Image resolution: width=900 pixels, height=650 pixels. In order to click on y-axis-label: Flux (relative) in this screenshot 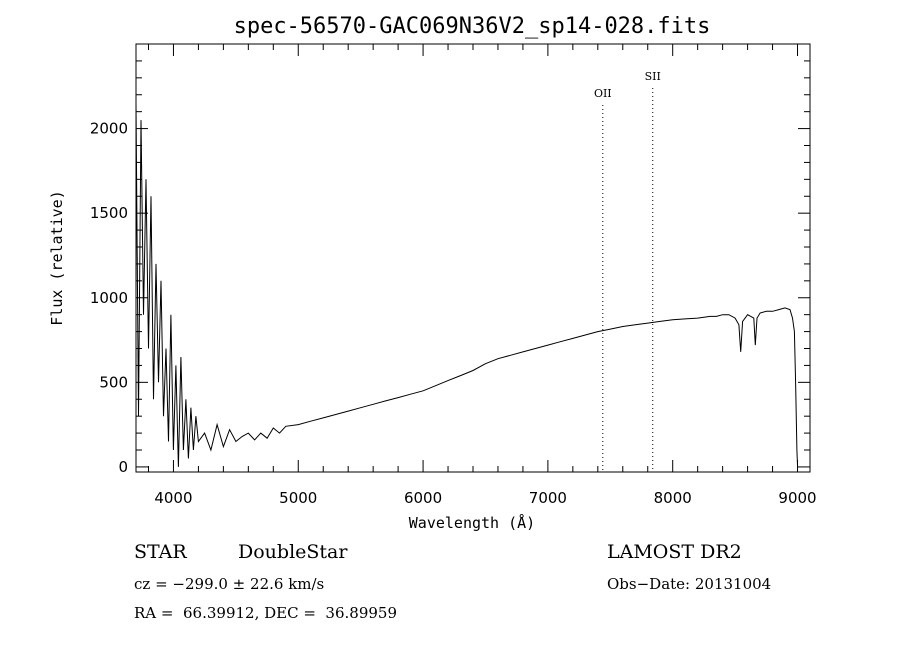, I will do `click(57, 257)`.